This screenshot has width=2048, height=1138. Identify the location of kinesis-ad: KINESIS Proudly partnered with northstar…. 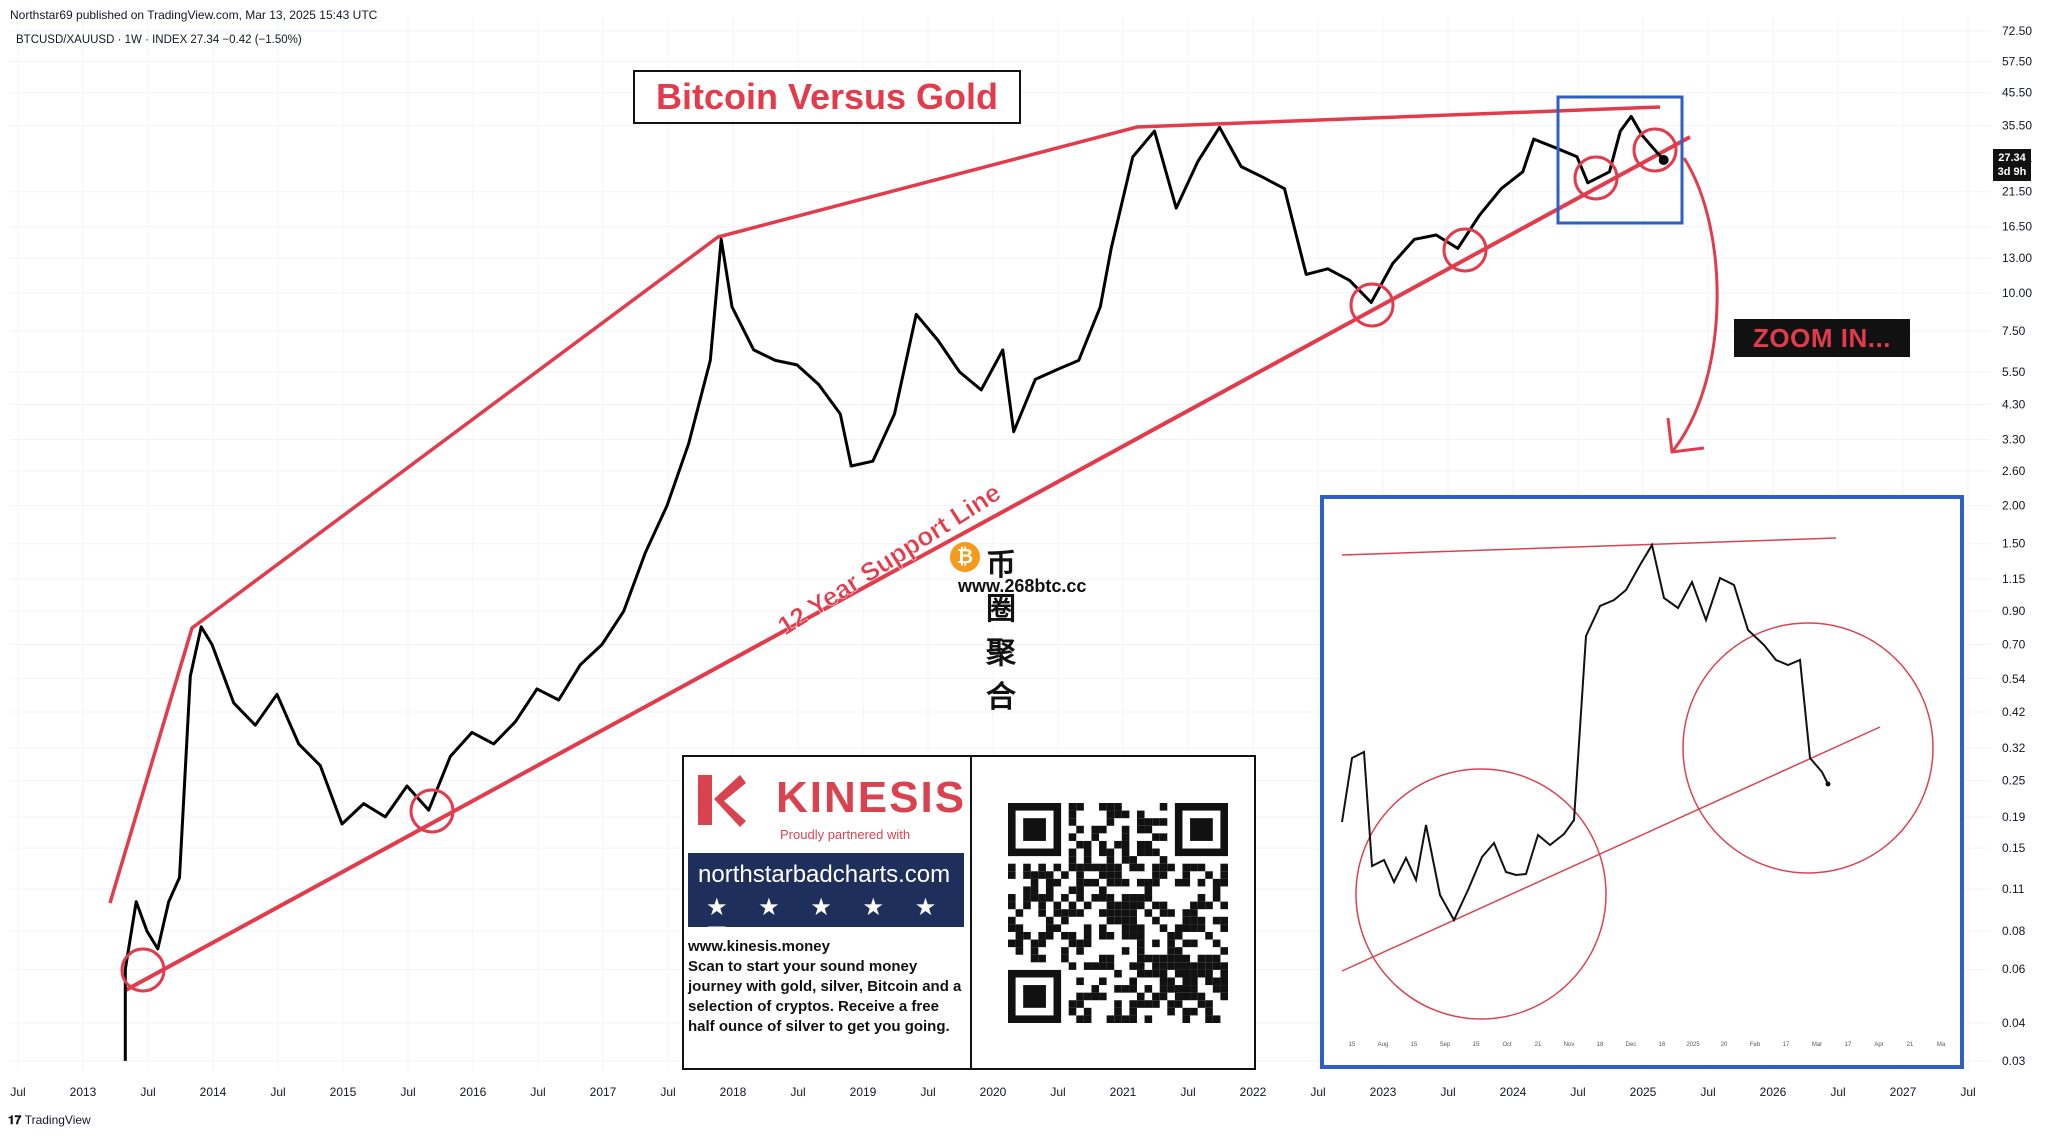
(969, 912).